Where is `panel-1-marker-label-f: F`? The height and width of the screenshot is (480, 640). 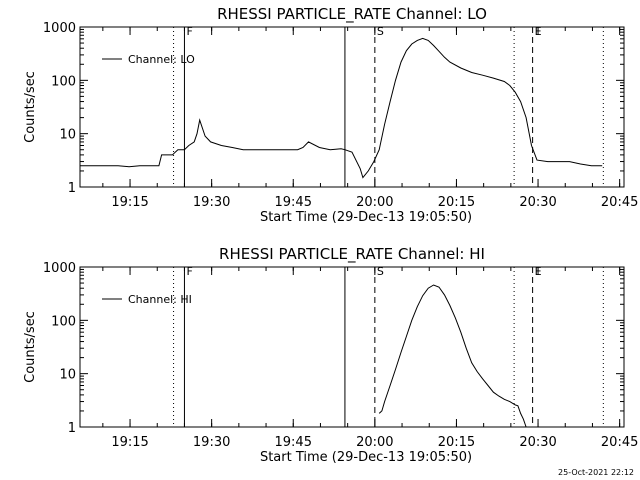 panel-1-marker-label-f: F is located at coordinates (189, 31).